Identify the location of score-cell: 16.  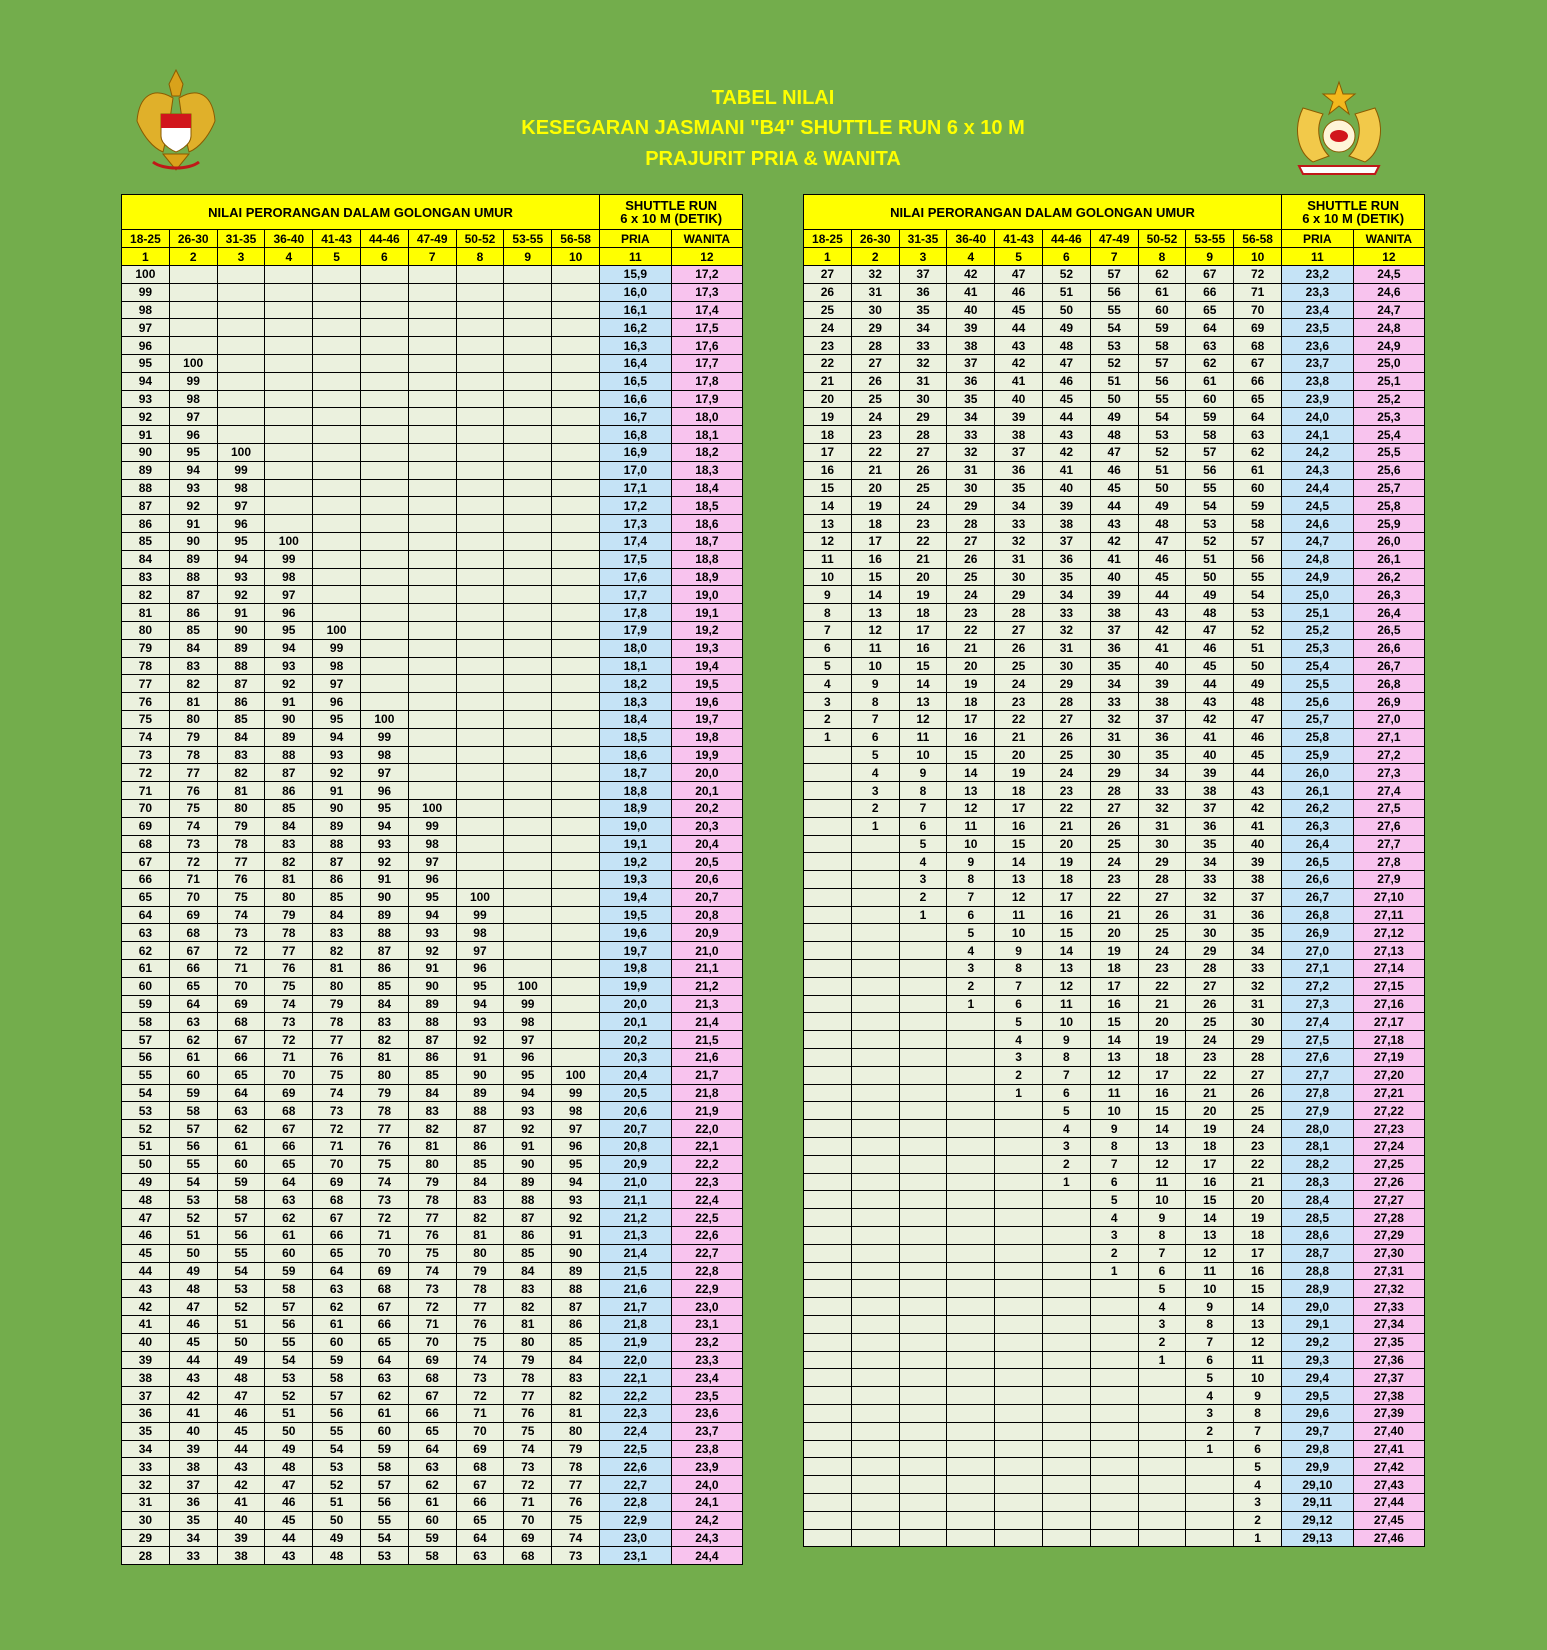
(1066, 915).